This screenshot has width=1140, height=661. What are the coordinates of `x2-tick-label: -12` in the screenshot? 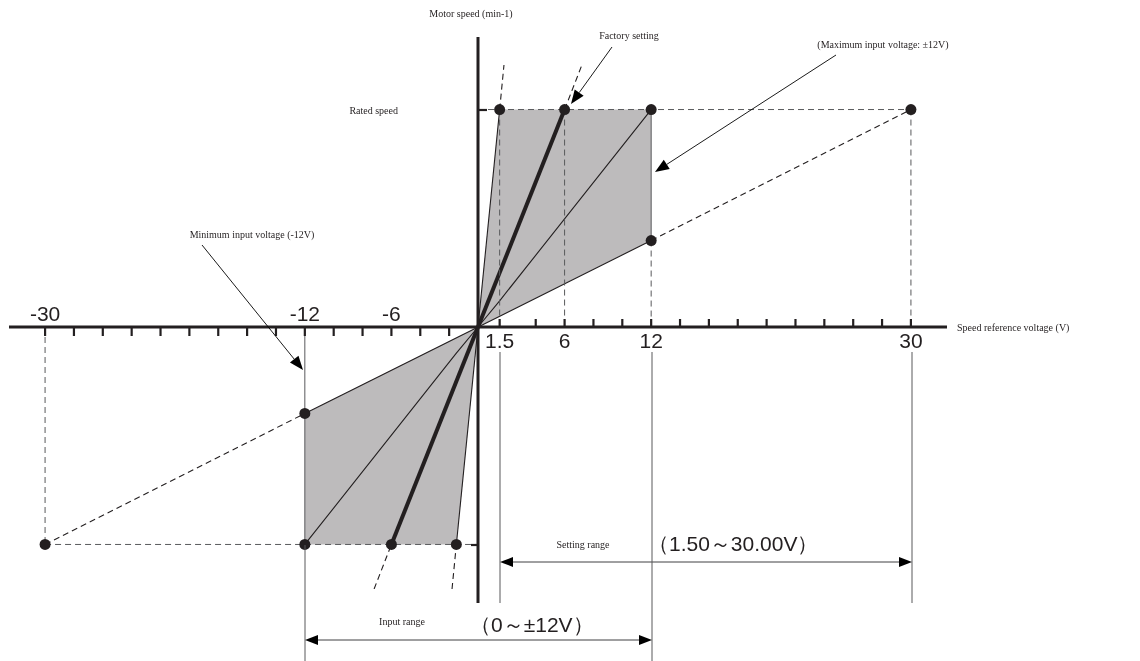 It's located at (305, 313).